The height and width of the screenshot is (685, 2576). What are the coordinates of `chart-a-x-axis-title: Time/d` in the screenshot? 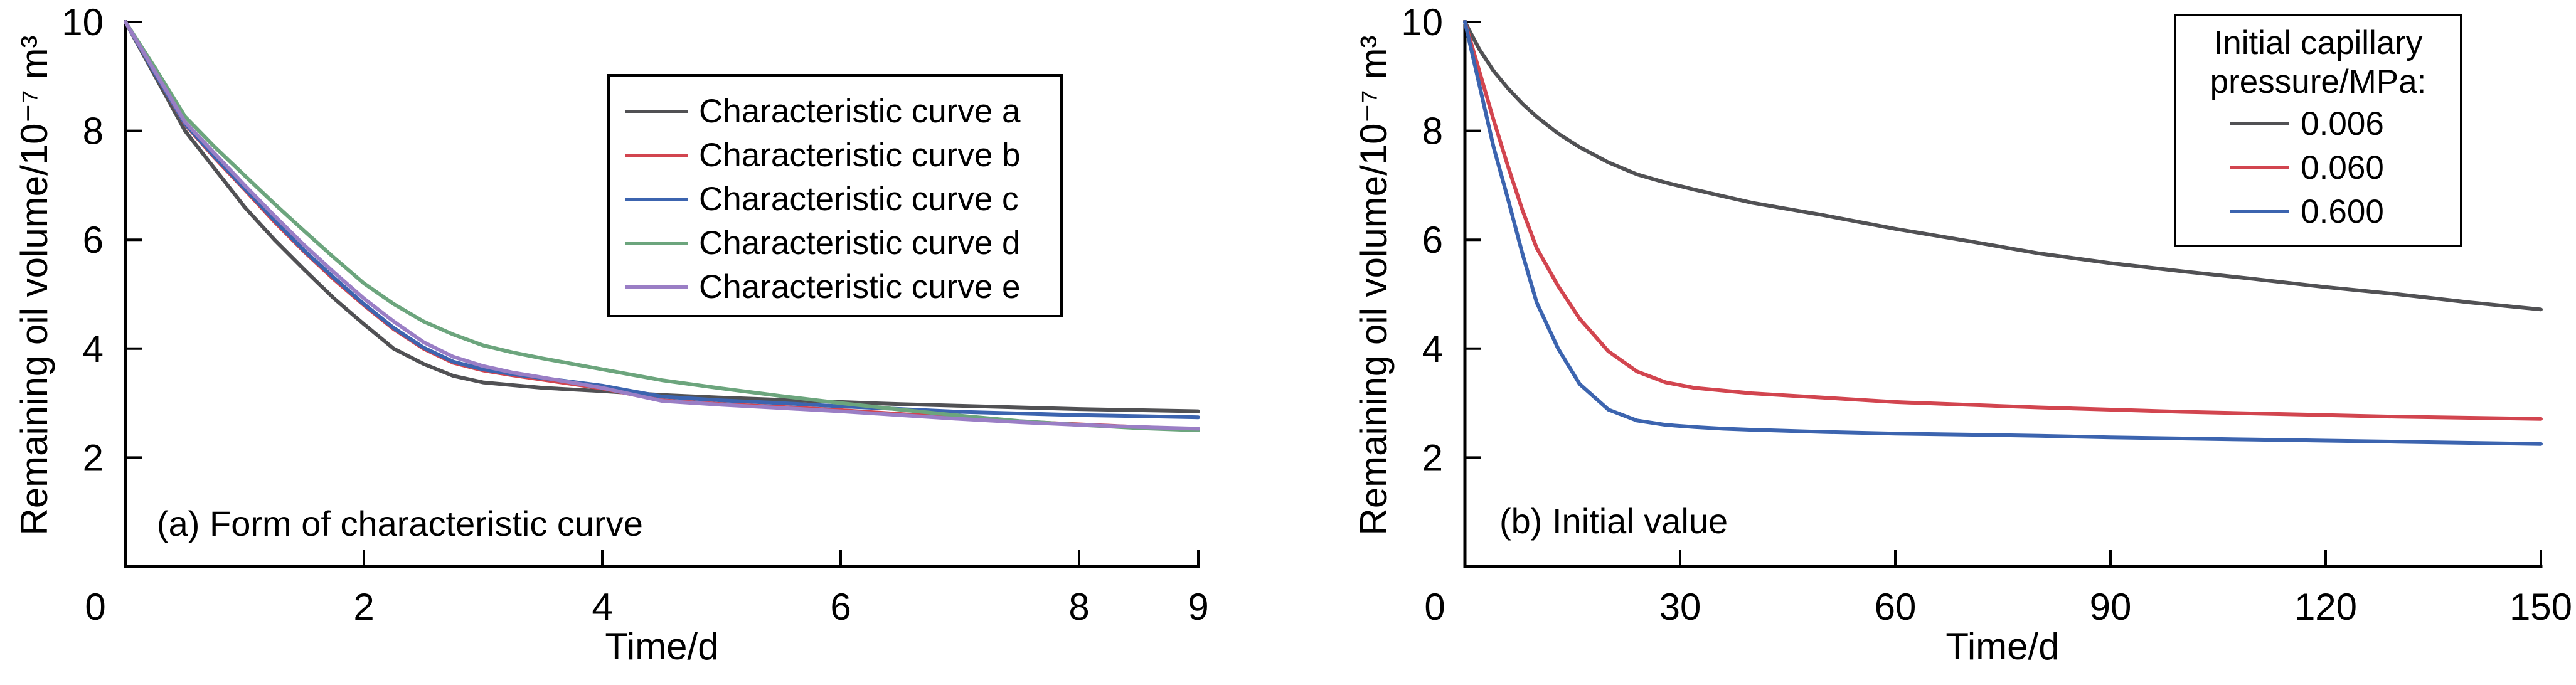 It's located at (662, 646).